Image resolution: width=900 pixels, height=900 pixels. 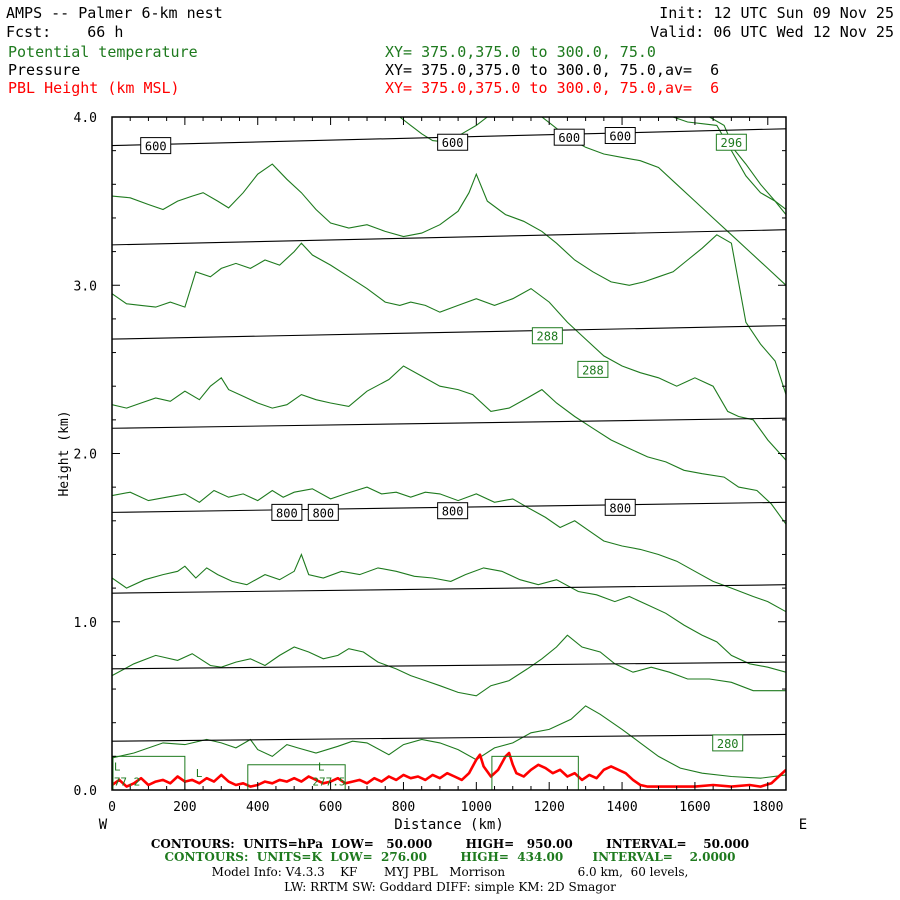 I want to click on x-tick-label: 600, so click(x=330, y=807).